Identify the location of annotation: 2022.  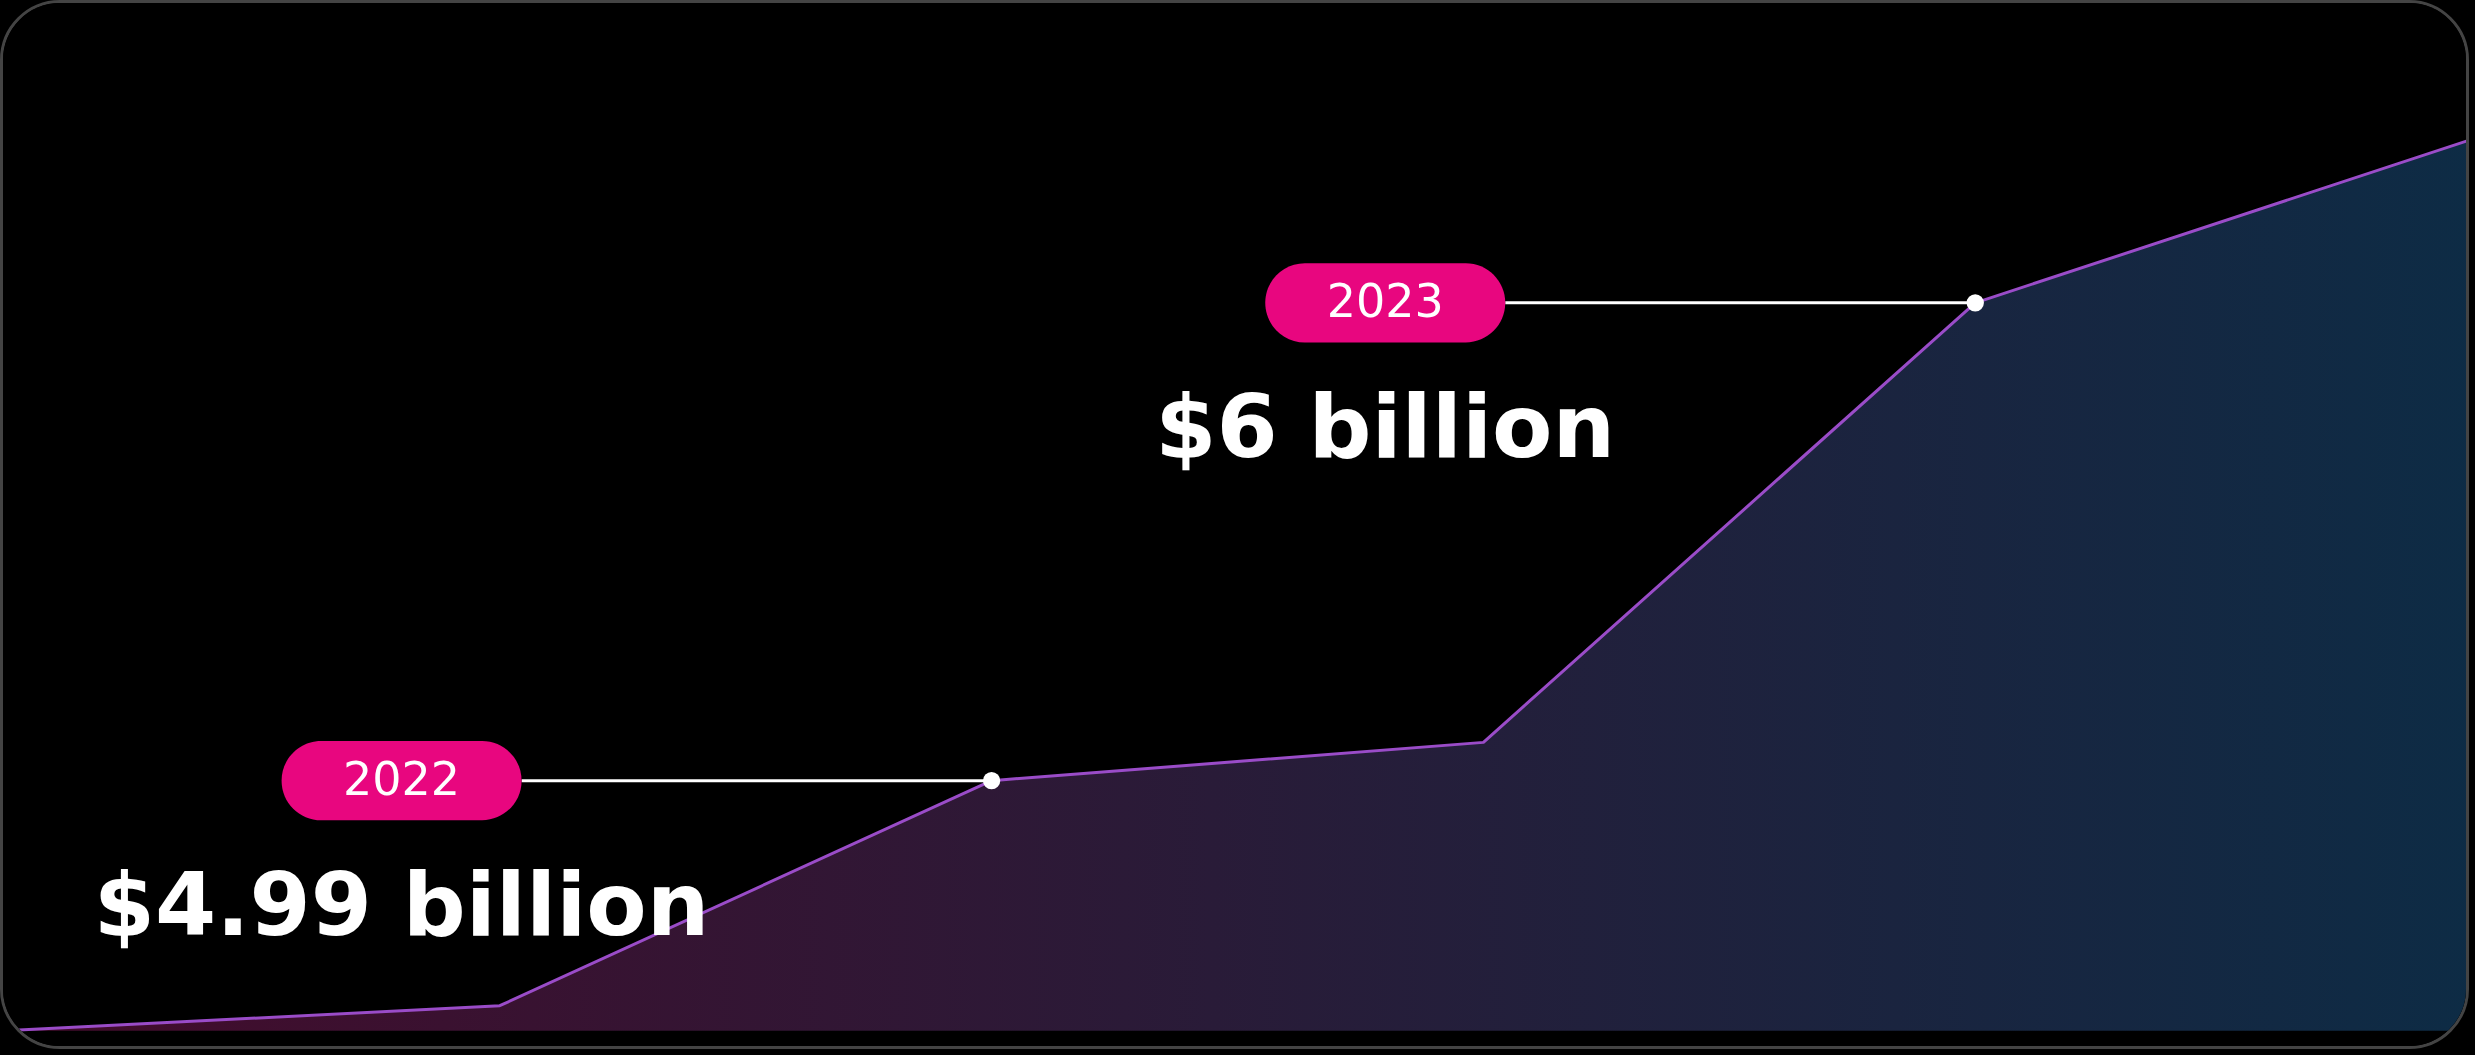
(402, 778).